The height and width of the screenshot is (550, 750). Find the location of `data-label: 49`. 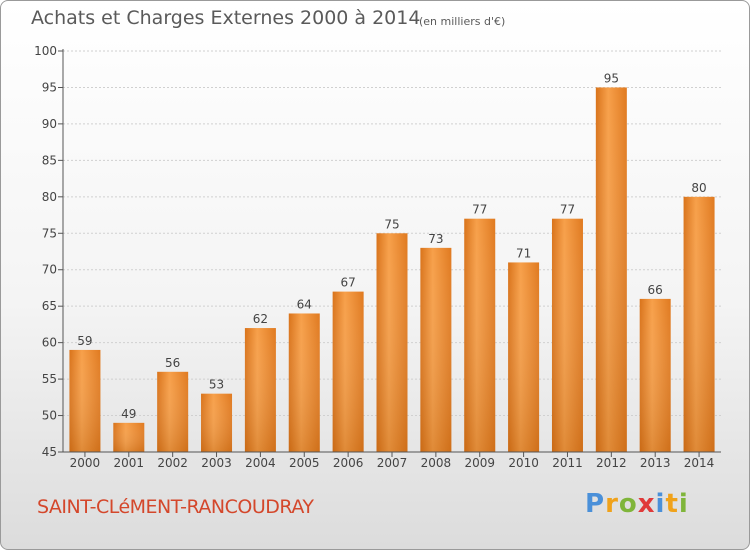

data-label: 49 is located at coordinates (128, 414).